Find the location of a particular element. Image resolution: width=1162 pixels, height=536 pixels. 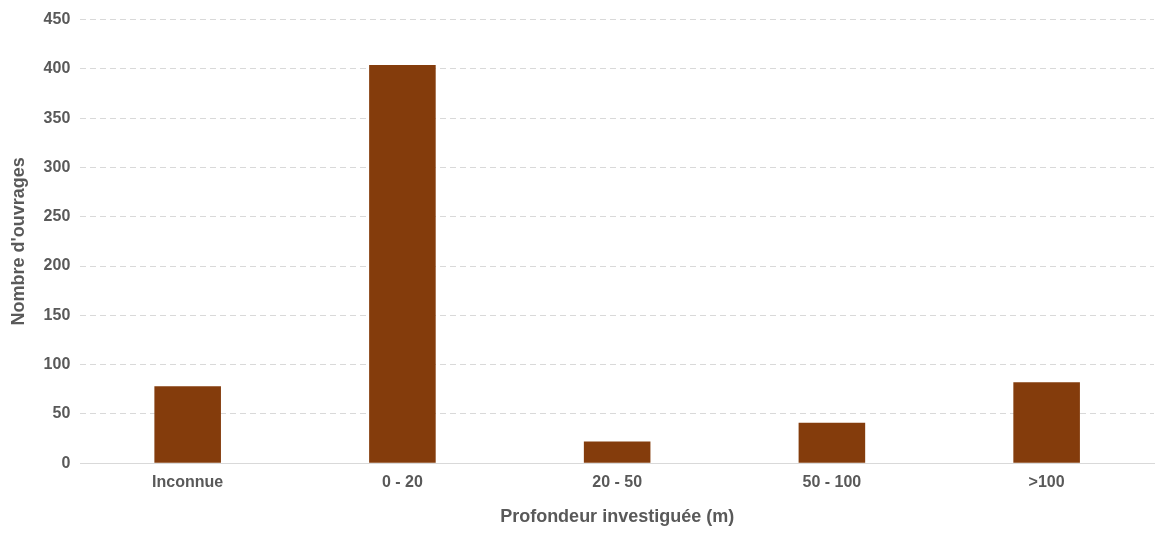

y-tick-label: 400 is located at coordinates (57, 68).